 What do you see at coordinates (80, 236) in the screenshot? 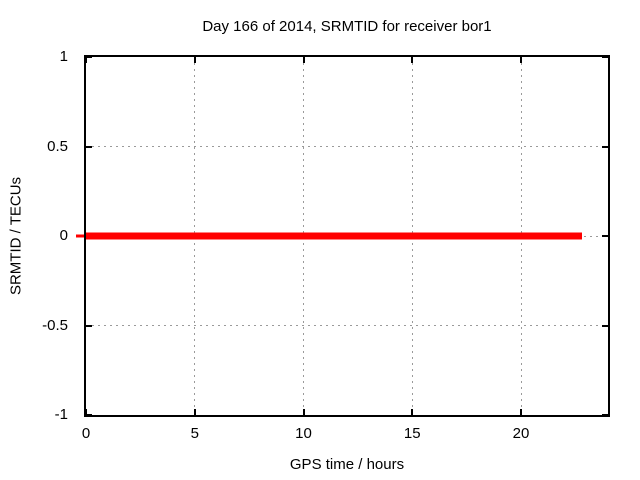
I see `data-series-left-cap` at bounding box center [80, 236].